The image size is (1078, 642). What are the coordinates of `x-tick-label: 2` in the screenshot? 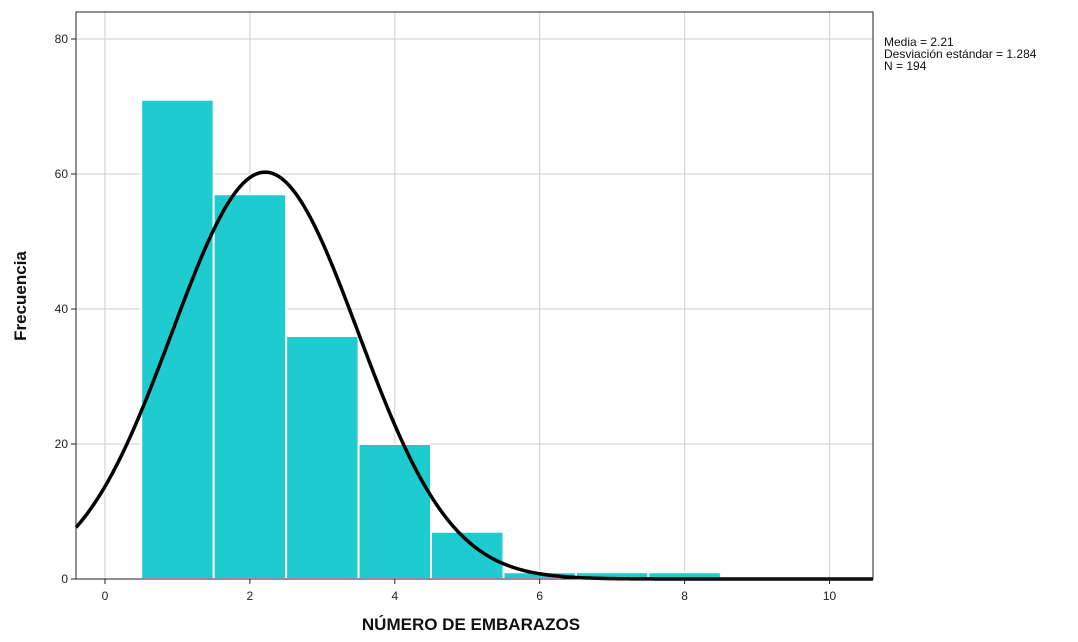 It's located at (250, 596).